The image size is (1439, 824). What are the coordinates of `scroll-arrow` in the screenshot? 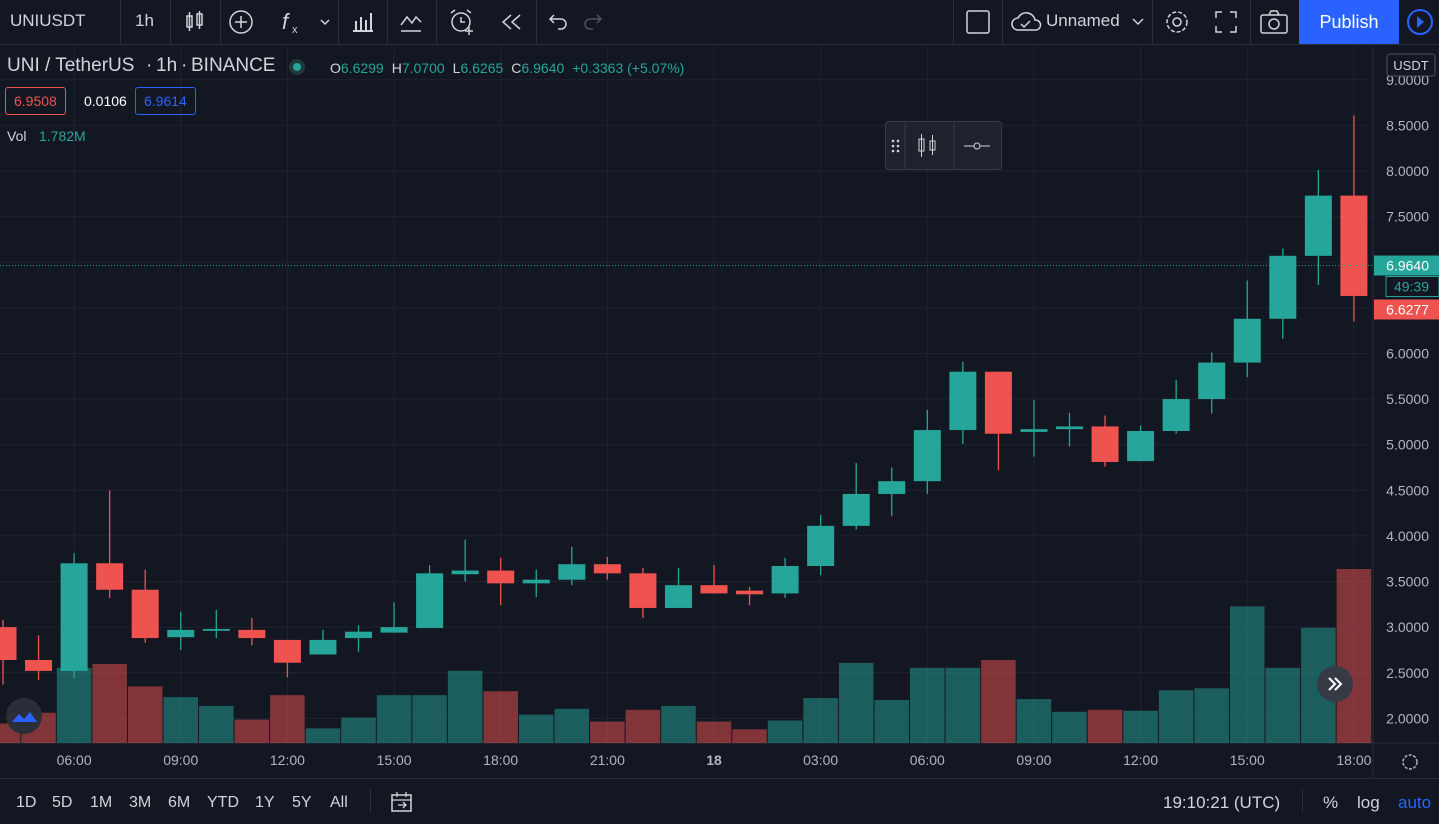 It's located at (1335, 684).